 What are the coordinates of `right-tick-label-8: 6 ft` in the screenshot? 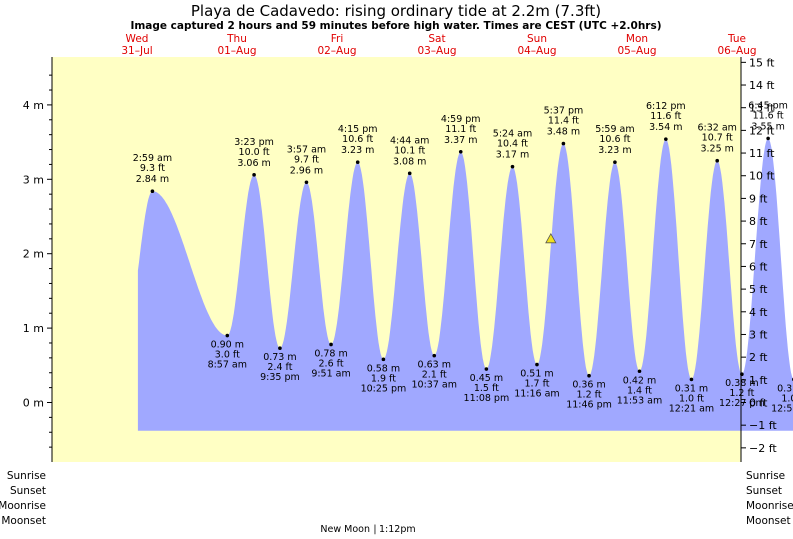 It's located at (758, 266).